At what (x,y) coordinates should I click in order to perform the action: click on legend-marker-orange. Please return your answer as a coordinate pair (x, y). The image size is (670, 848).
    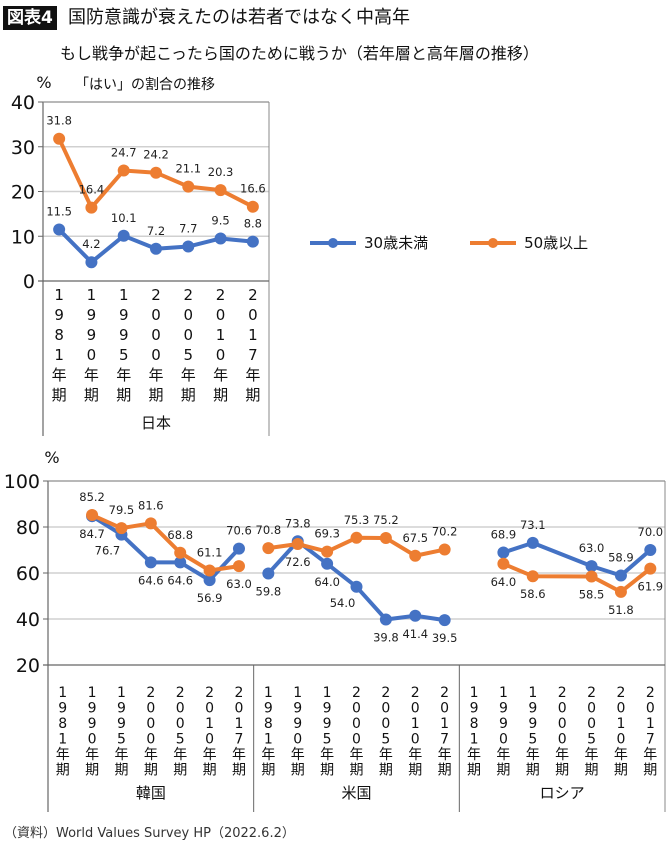
    Looking at the image, I should click on (493, 242).